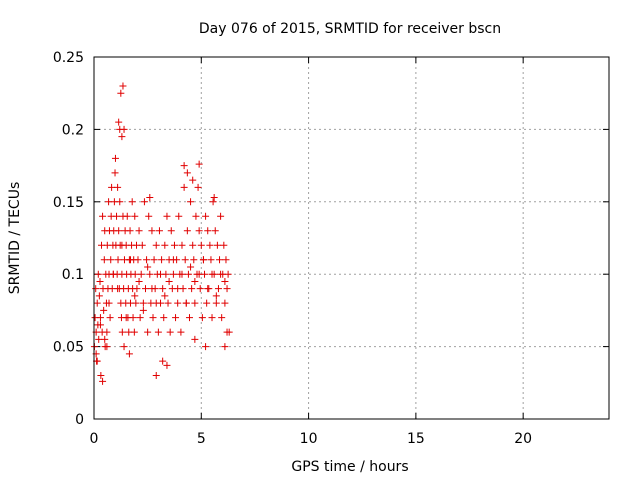 This screenshot has height=480, width=640. What do you see at coordinates (349, 467) in the screenshot?
I see `x-axis-label: GPS time / hours` at bounding box center [349, 467].